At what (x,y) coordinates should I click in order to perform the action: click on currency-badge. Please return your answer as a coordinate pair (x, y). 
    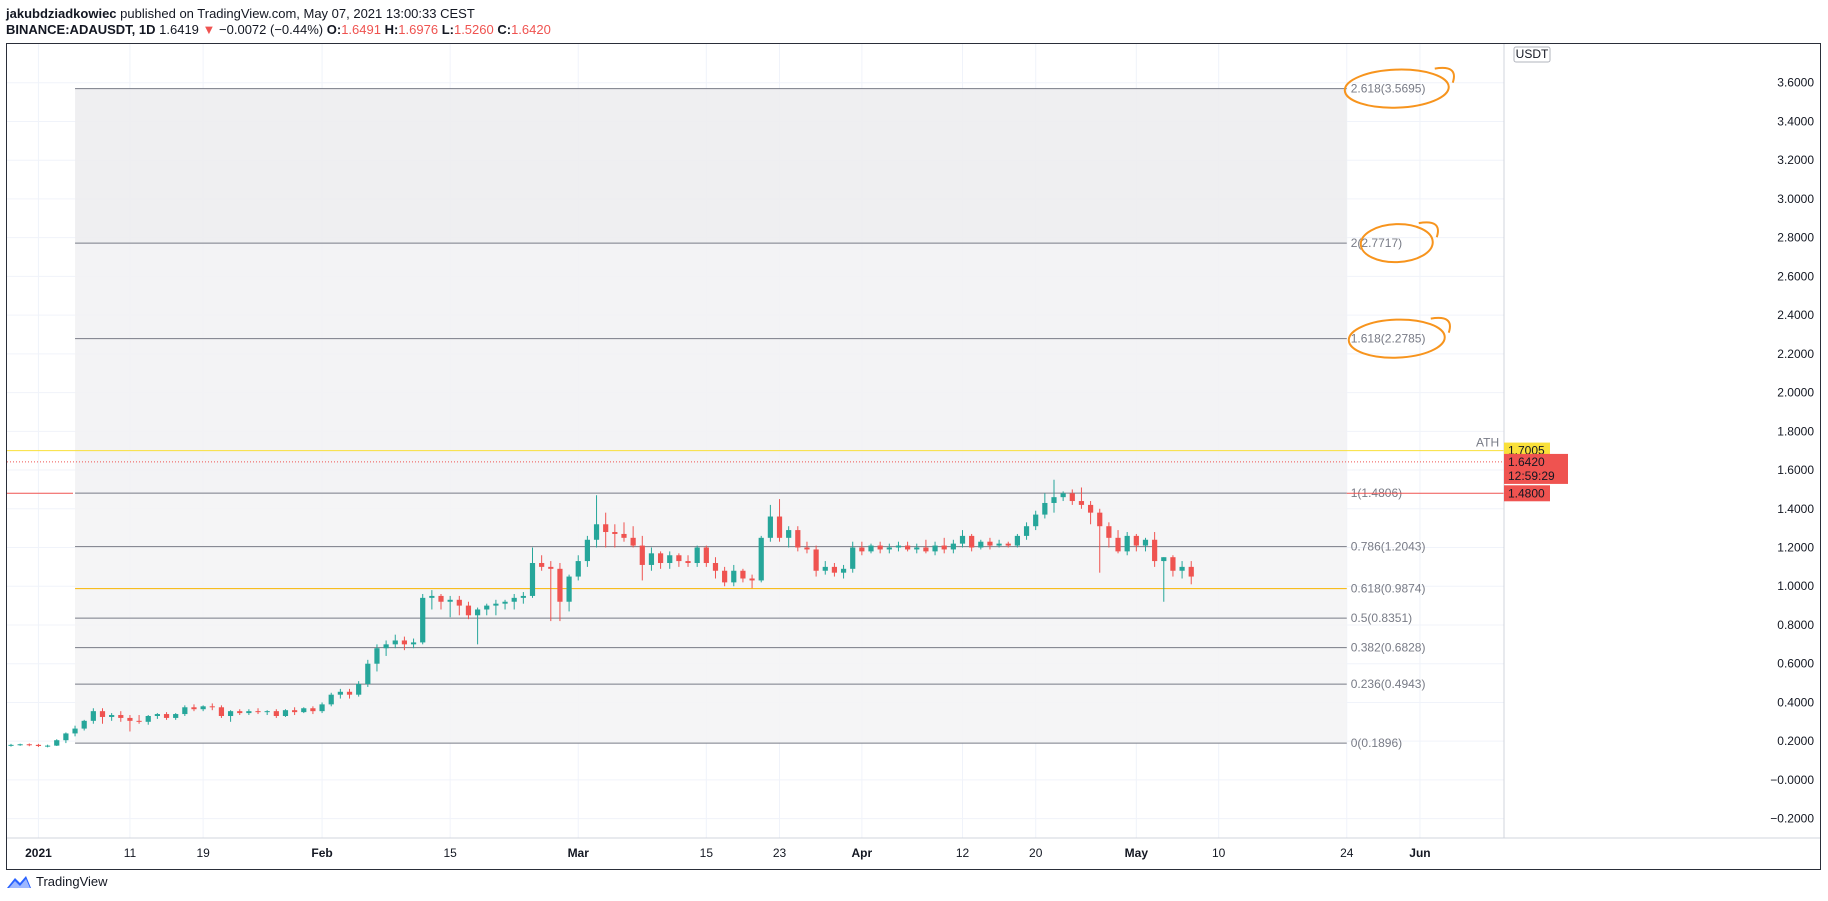
    Looking at the image, I should click on (1532, 54).